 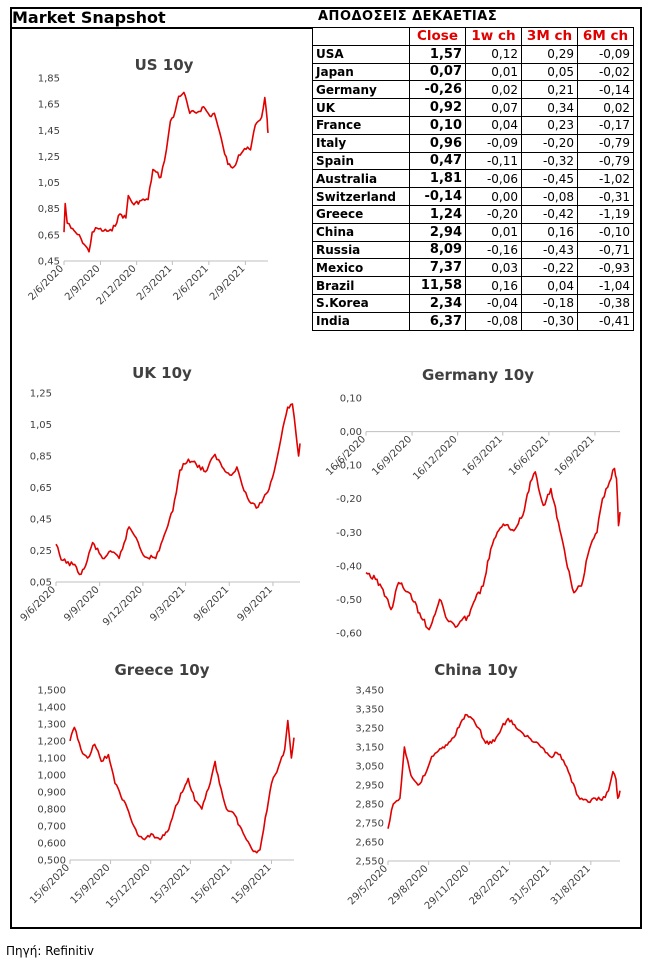 What do you see at coordinates (41, 488) in the screenshot?
I see `y-tick-label: 0,65` at bounding box center [41, 488].